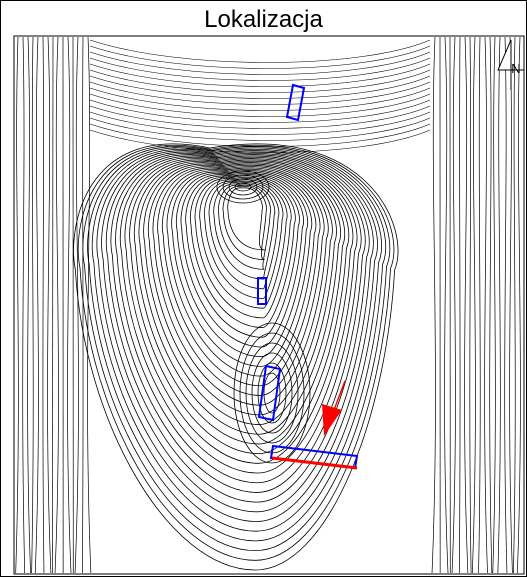  I want to click on north-label: N, so click(516, 68).